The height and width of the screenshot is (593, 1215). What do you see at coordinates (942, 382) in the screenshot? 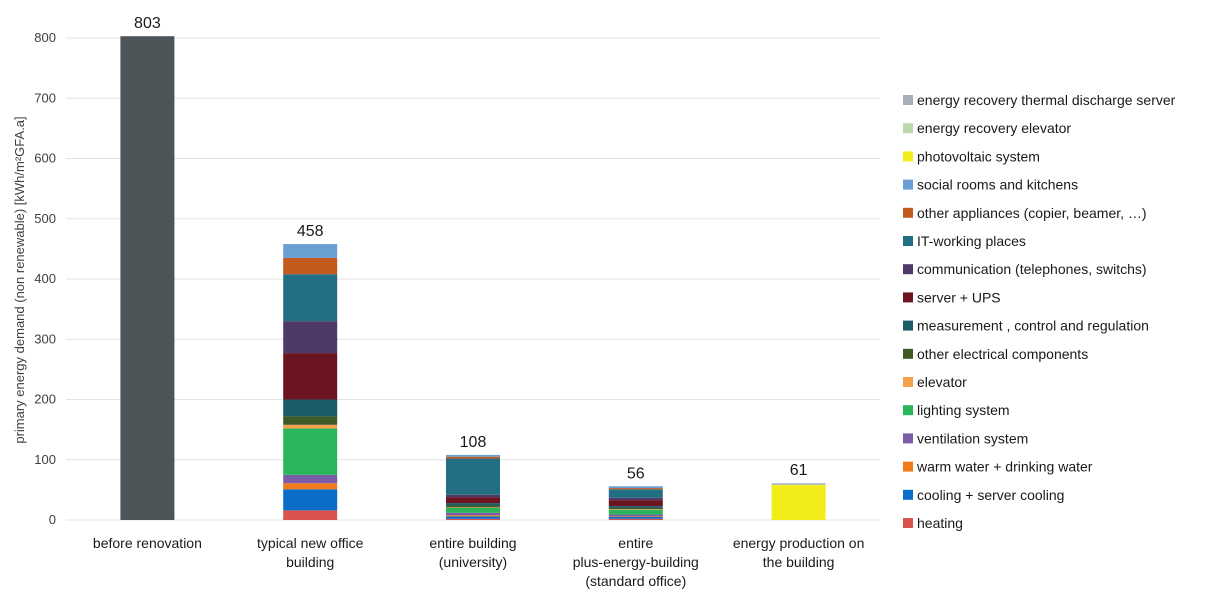
I see `legend-label: elevator` at bounding box center [942, 382].